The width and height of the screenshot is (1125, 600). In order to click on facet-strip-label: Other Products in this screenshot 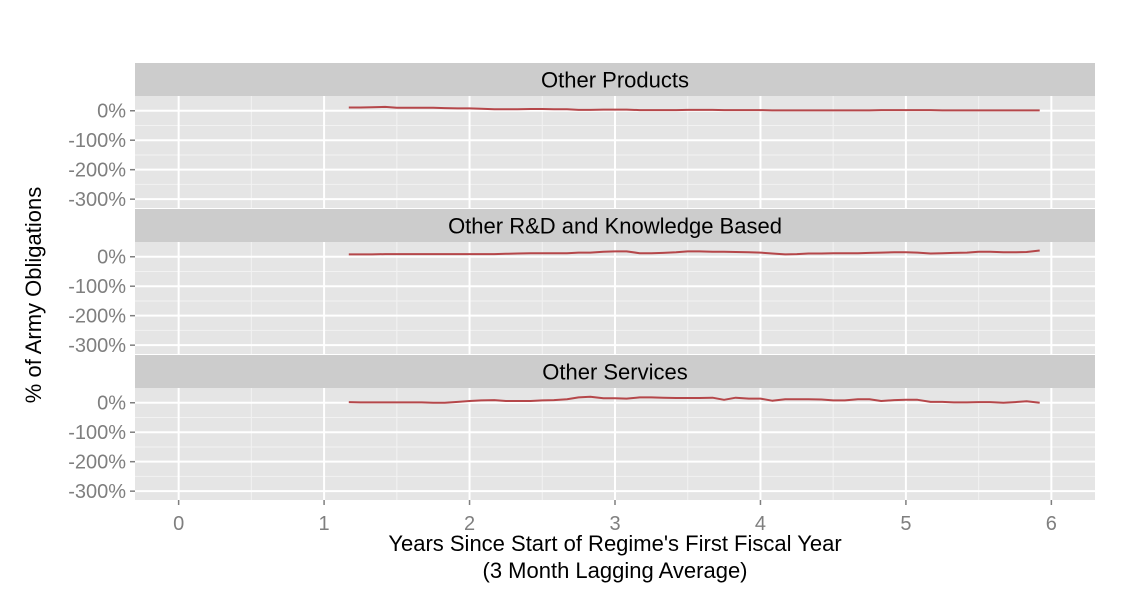, I will do `click(615, 80)`.